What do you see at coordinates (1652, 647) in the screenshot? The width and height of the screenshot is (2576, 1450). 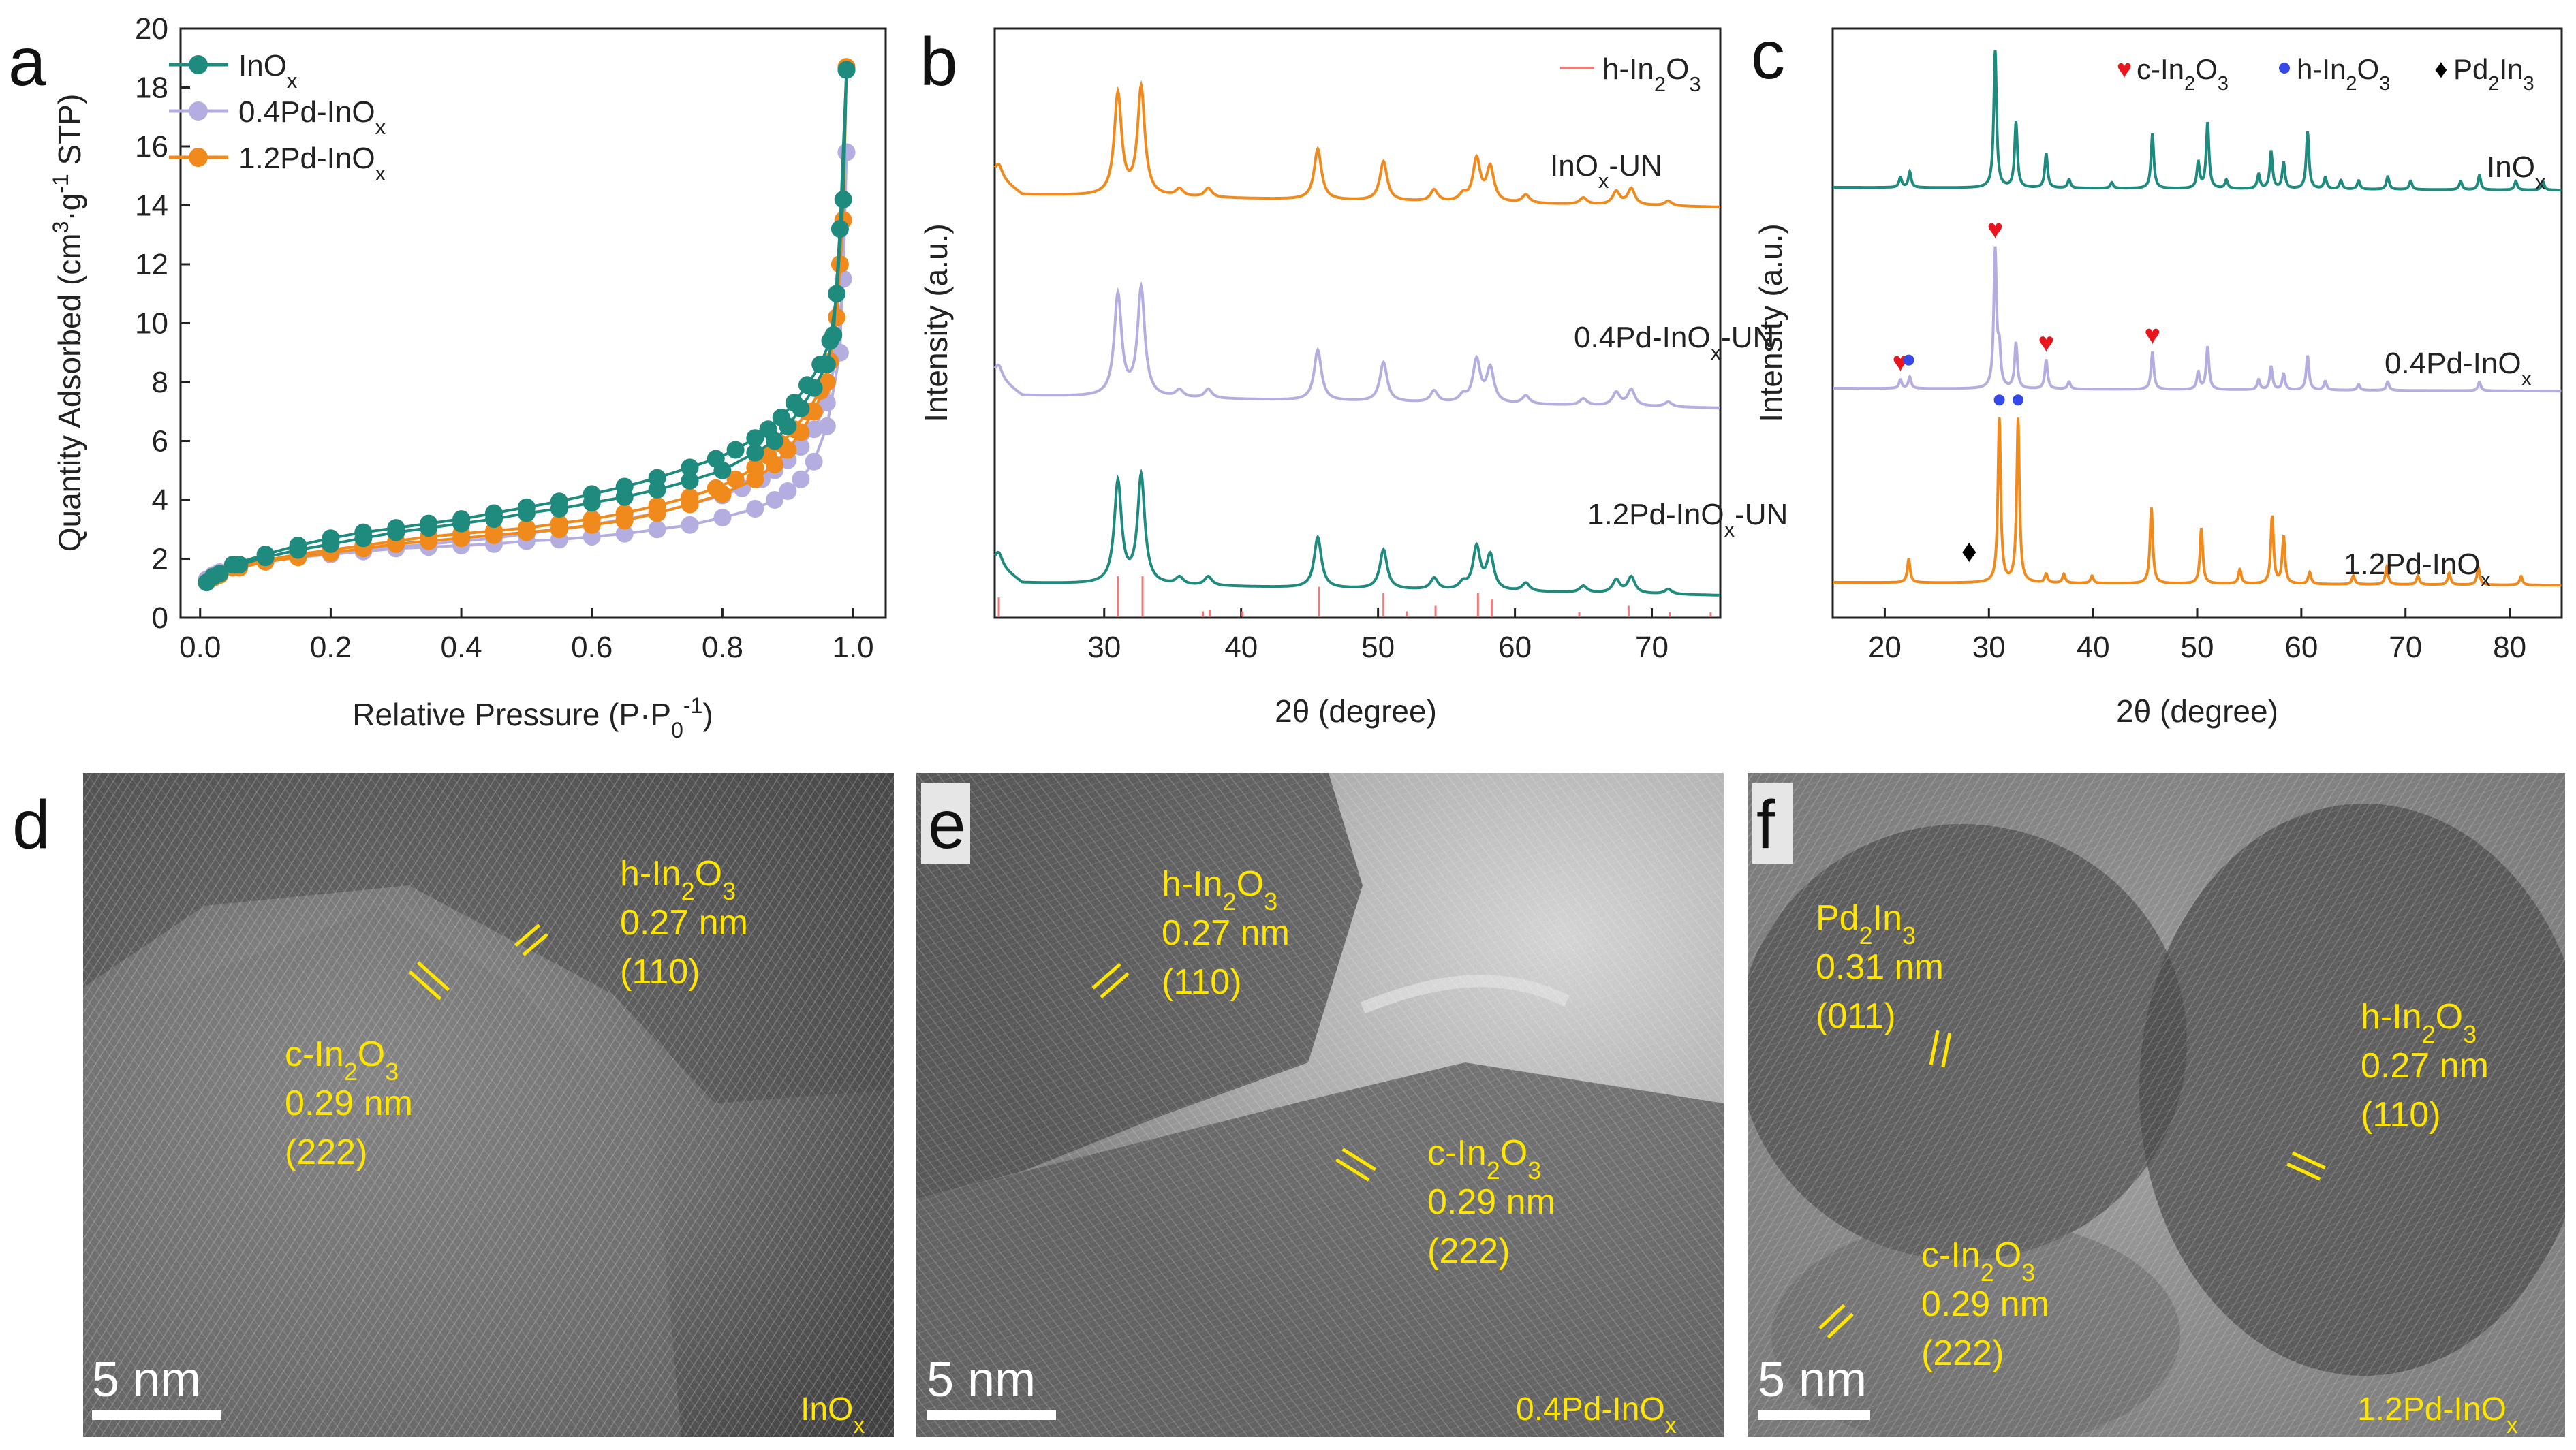 I see `x-tick-label: 70` at bounding box center [1652, 647].